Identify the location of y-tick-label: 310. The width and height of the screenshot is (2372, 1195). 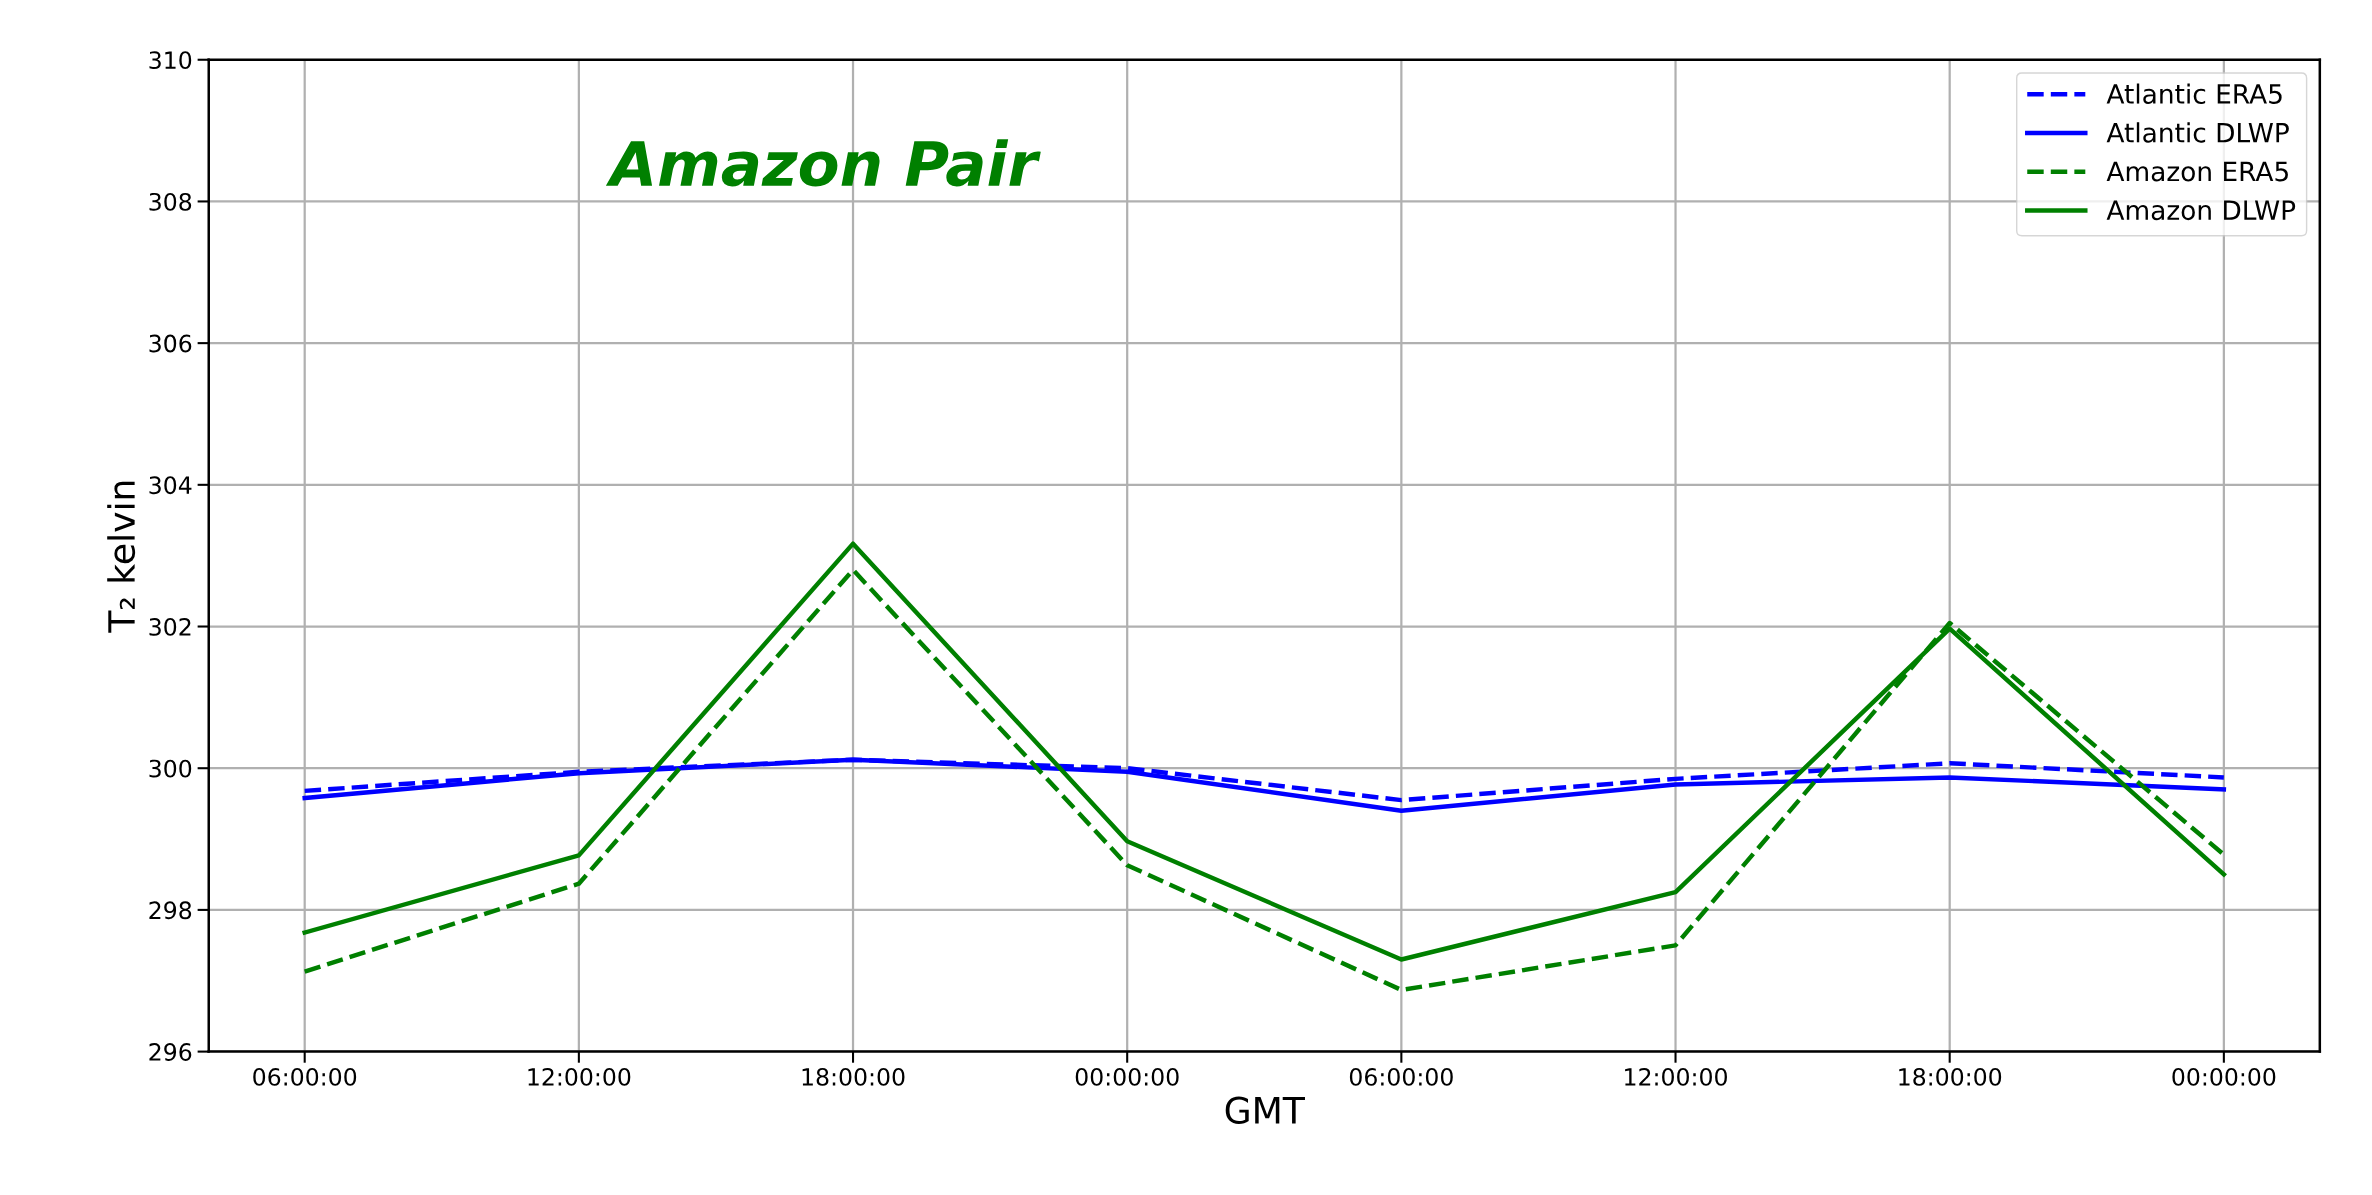
(170, 60).